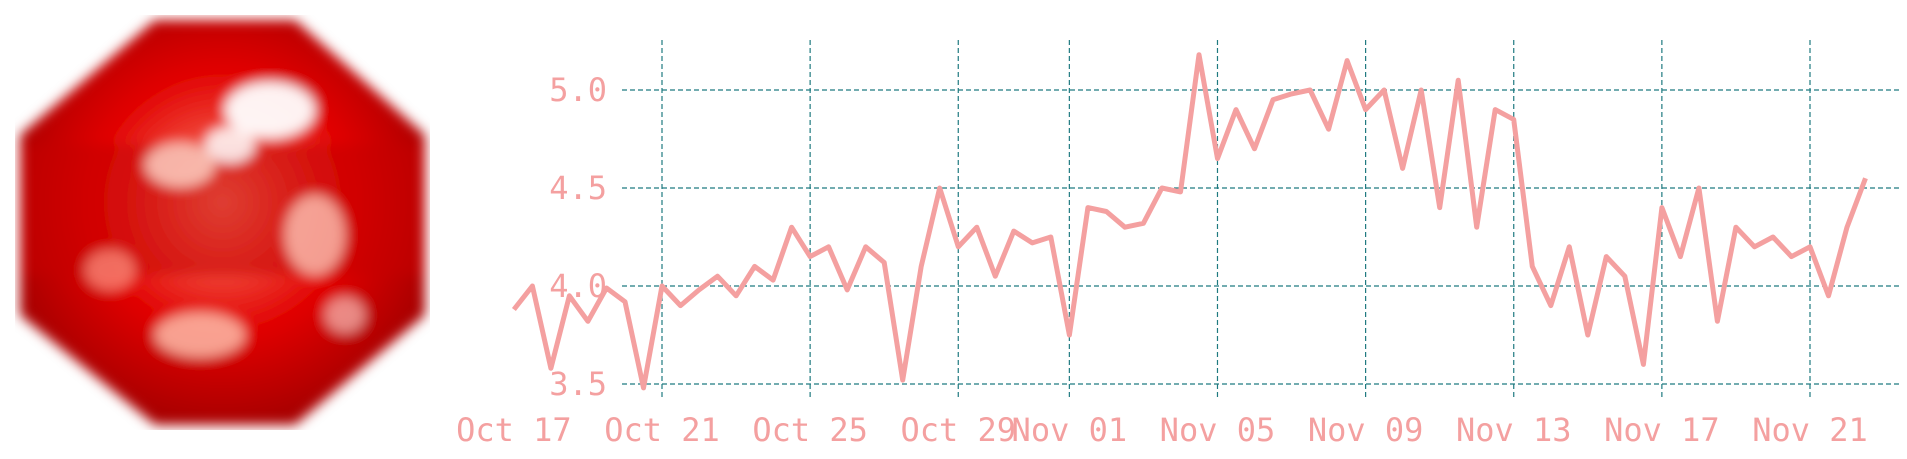 This screenshot has height=459, width=1907. I want to click on y-tick-label: 3.5, so click(578, 384).